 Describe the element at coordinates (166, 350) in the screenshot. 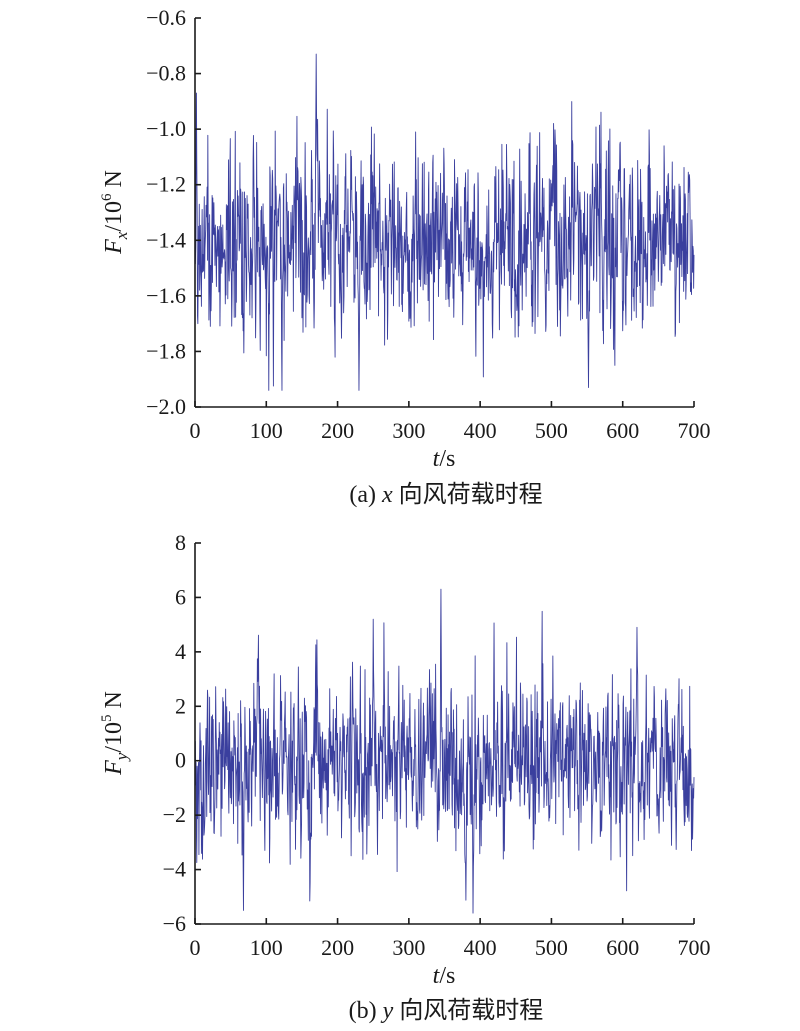

I see `y-tick-label: −1.8` at that location.